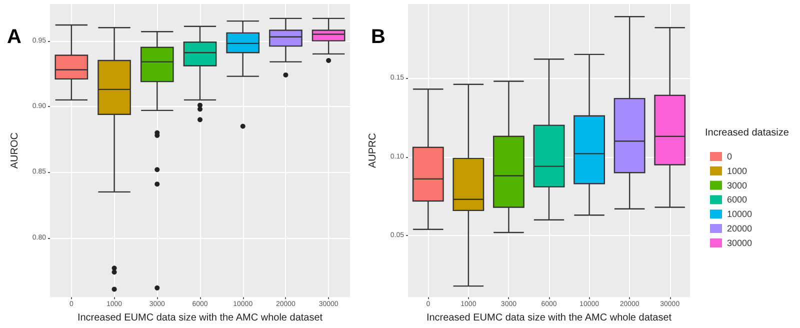 The width and height of the screenshot is (800, 328). What do you see at coordinates (737, 171) in the screenshot?
I see `legend-label: 1000` at bounding box center [737, 171].